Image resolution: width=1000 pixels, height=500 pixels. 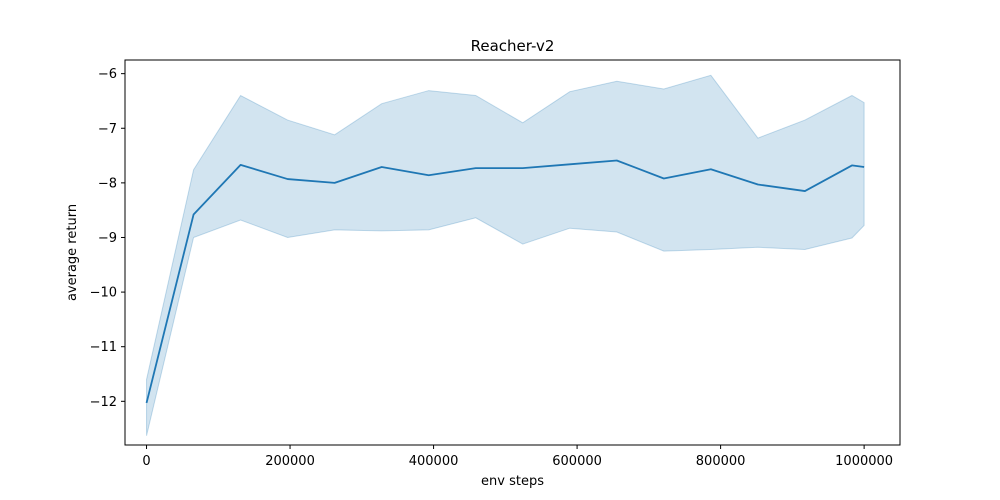 What do you see at coordinates (577, 461) in the screenshot?
I see `x-tick-label: 600000` at bounding box center [577, 461].